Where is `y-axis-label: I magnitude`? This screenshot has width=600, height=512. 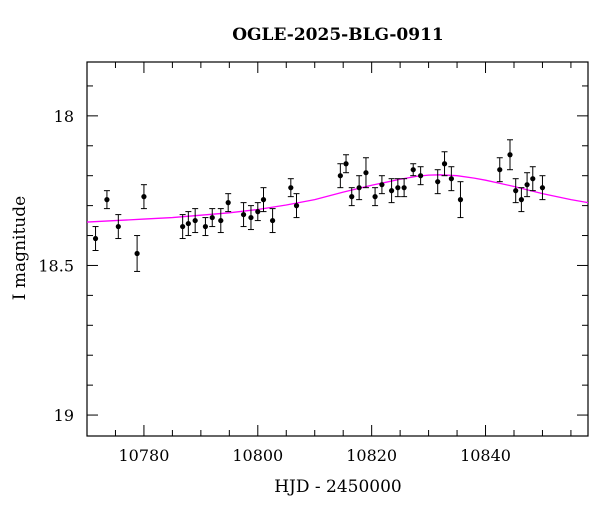
y-axis-label: I magnitude is located at coordinates (20, 248).